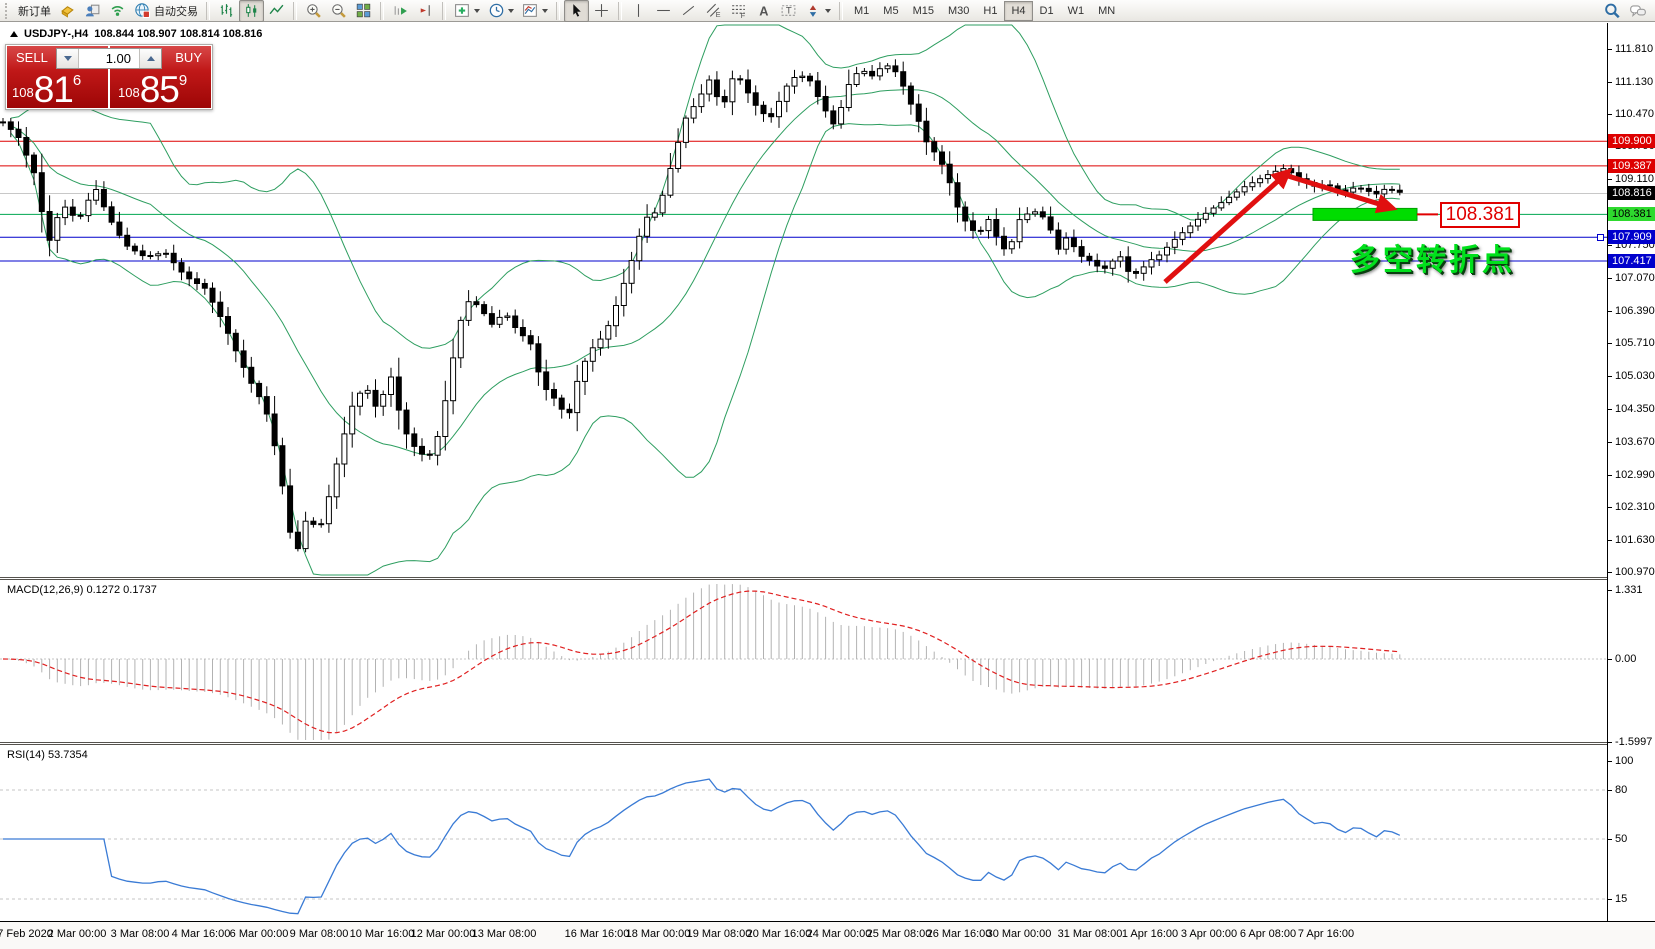  I want to click on sell-button: SELL 108 81 6, so click(57, 77).